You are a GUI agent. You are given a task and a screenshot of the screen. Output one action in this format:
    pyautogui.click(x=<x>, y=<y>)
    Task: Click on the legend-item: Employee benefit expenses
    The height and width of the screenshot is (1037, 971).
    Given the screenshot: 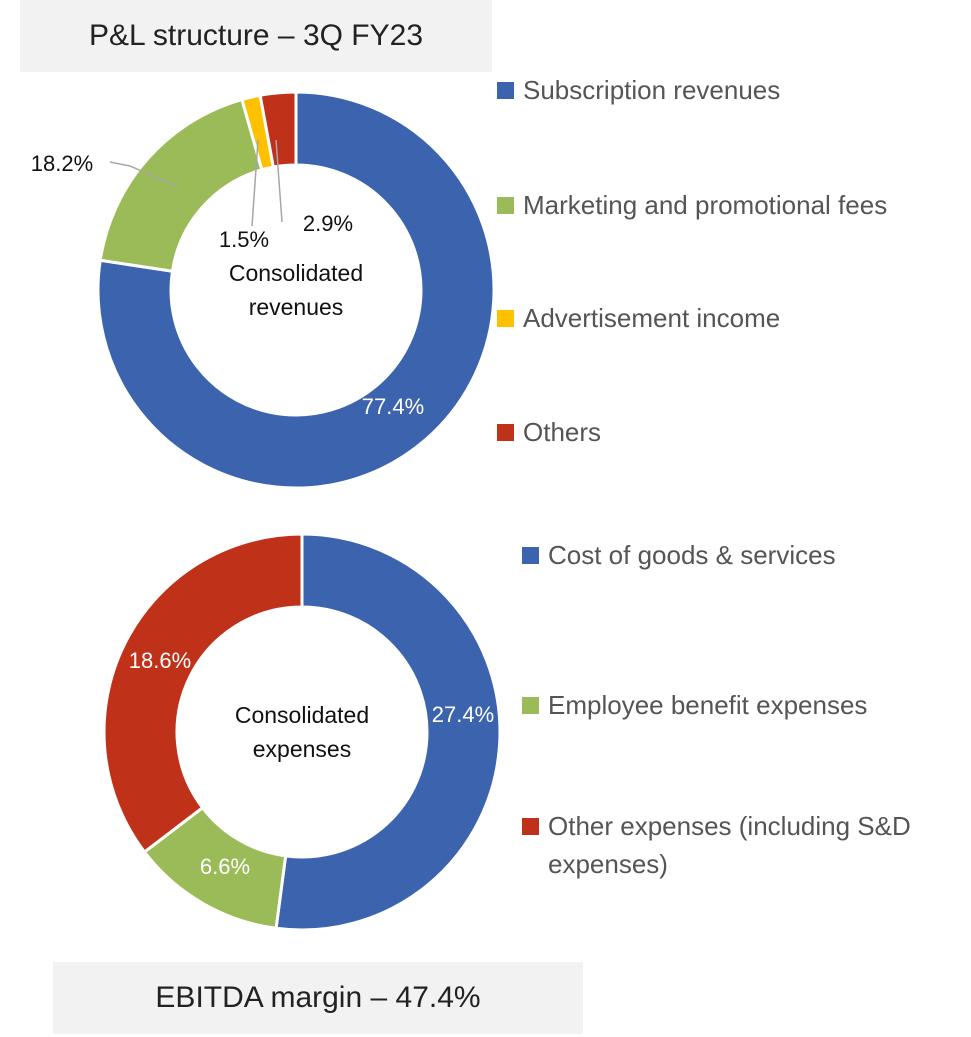 What is the action you would take?
    pyautogui.click(x=725, y=705)
    